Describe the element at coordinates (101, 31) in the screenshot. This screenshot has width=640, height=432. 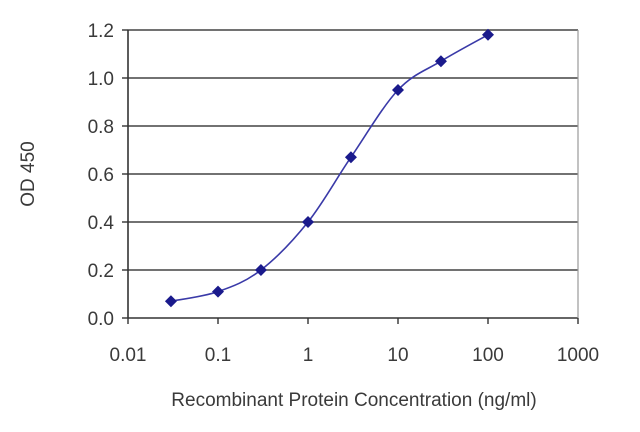
I see `y-tick-label: 1.2` at that location.